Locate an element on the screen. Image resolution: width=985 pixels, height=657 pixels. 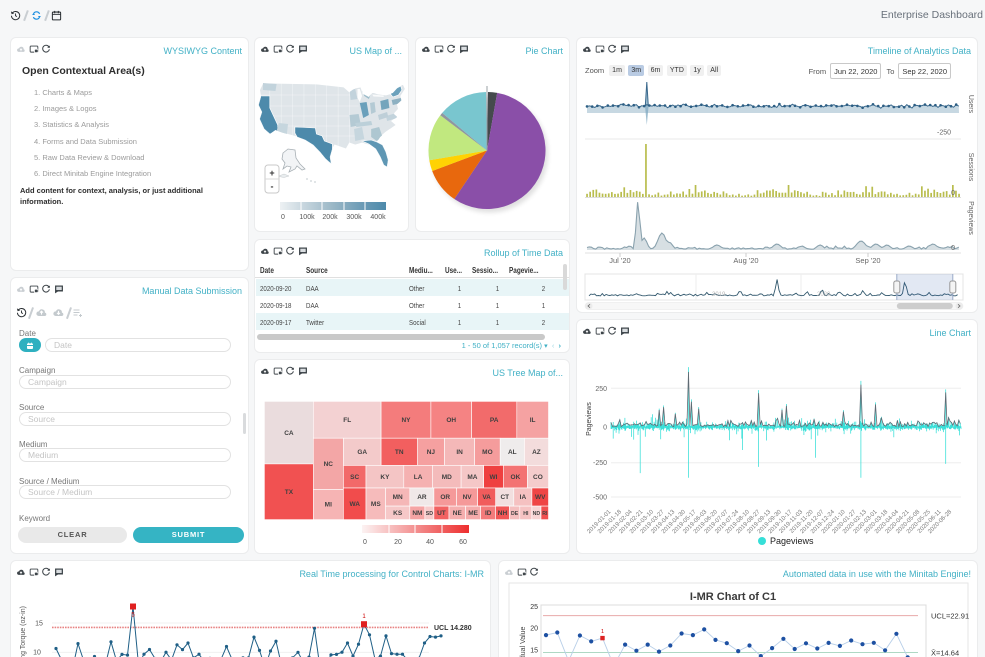
svg-text: Jul '20 is located at coordinates (619, 260).